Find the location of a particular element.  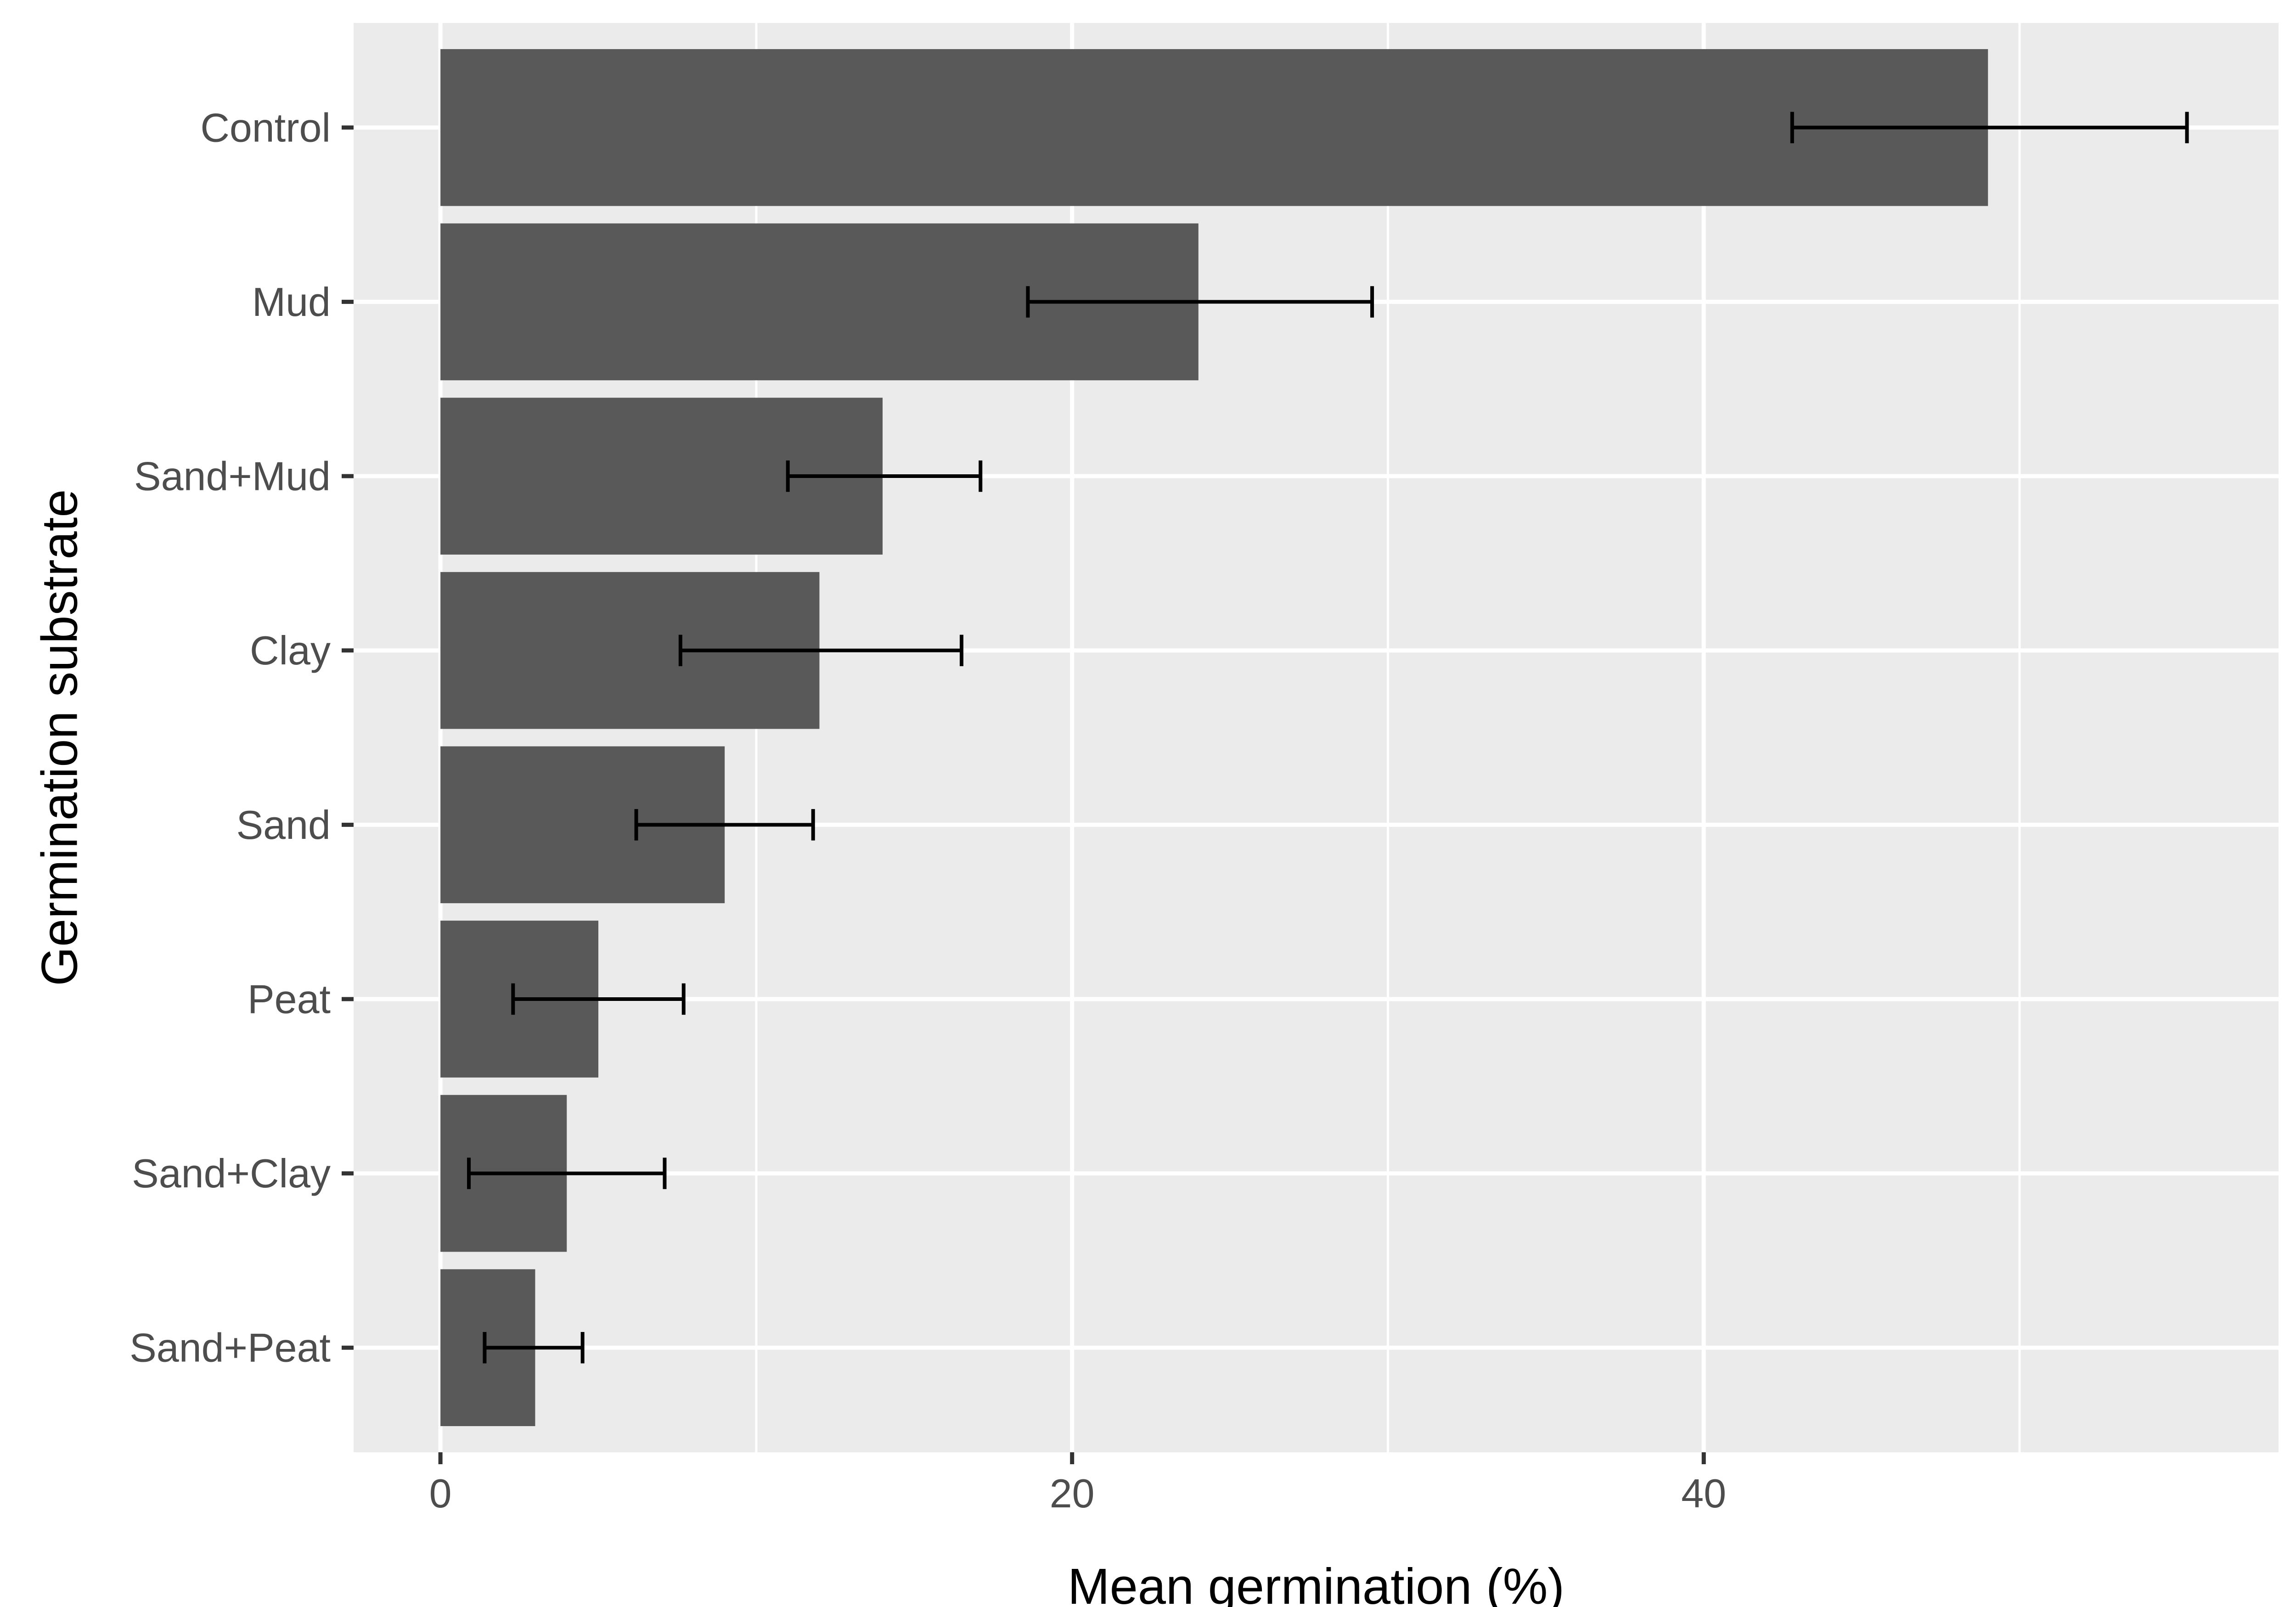

y-tick-label: Control is located at coordinates (265, 127).